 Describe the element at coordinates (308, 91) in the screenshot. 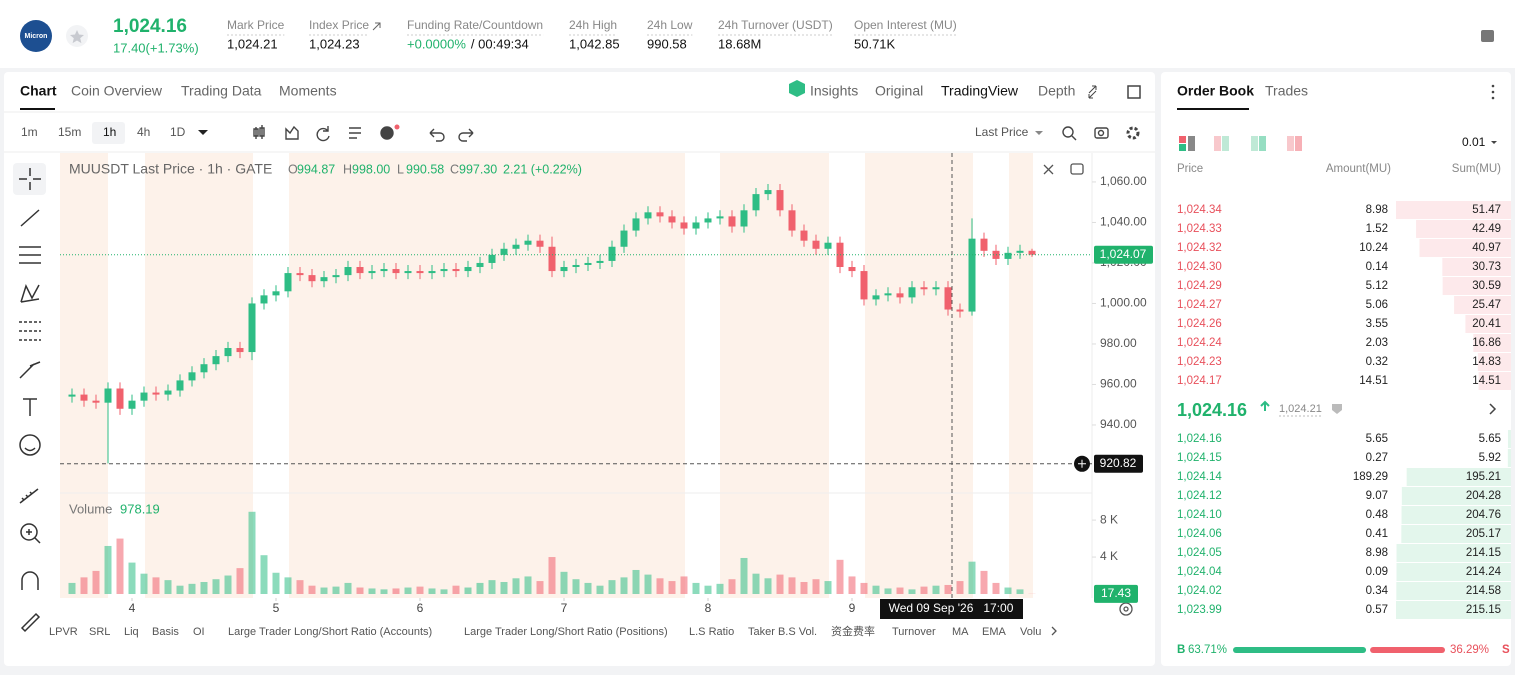

I see `chart-tab: Moments` at that location.